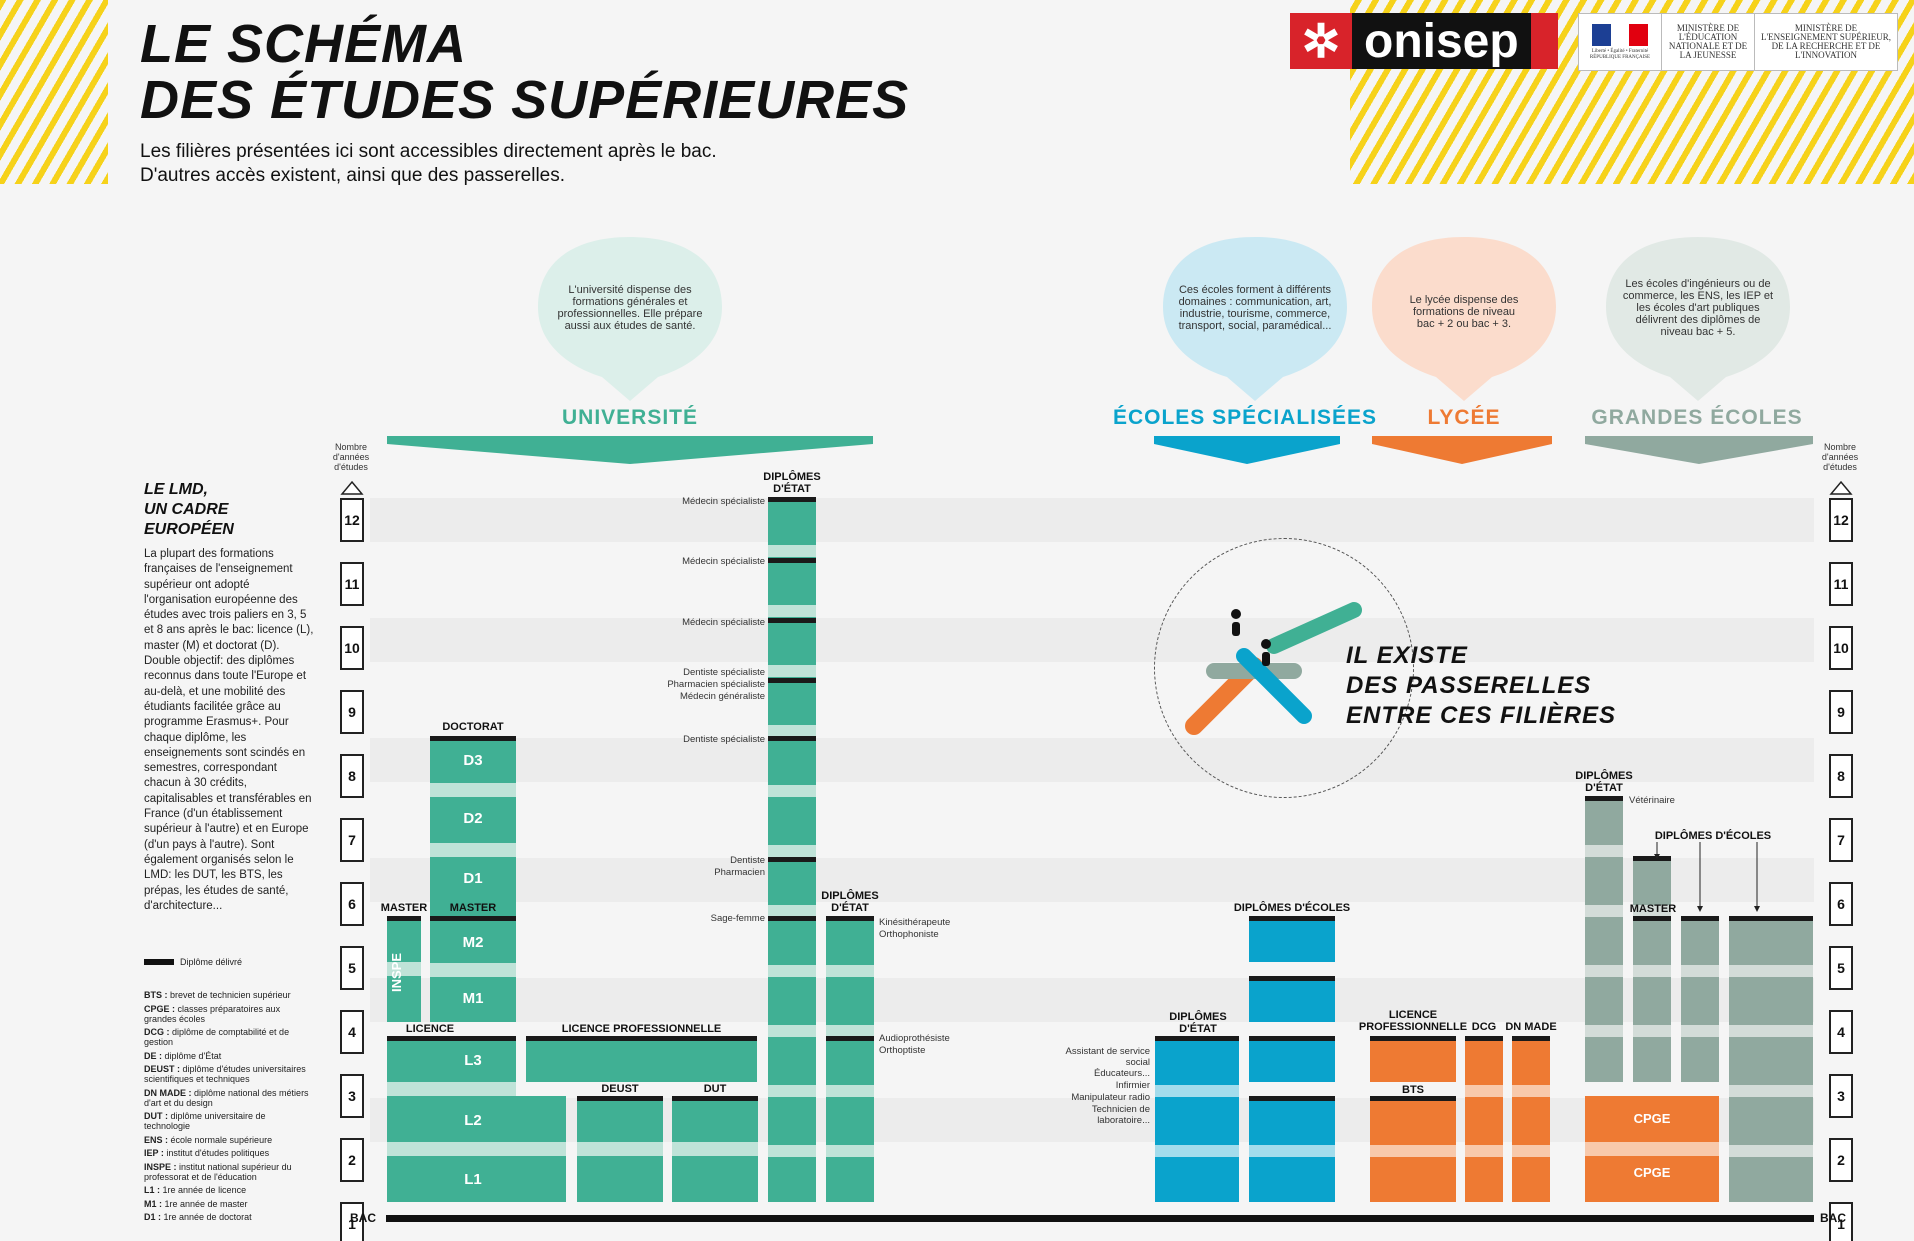 The image size is (1914, 1241). I want to click on veterinaire-column, so click(1604, 941).